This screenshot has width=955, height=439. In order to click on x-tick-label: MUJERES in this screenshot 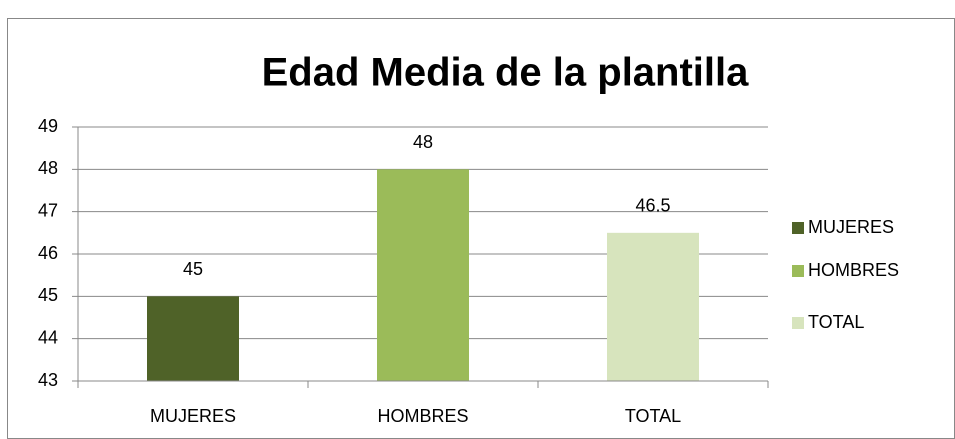, I will do `click(193, 416)`.